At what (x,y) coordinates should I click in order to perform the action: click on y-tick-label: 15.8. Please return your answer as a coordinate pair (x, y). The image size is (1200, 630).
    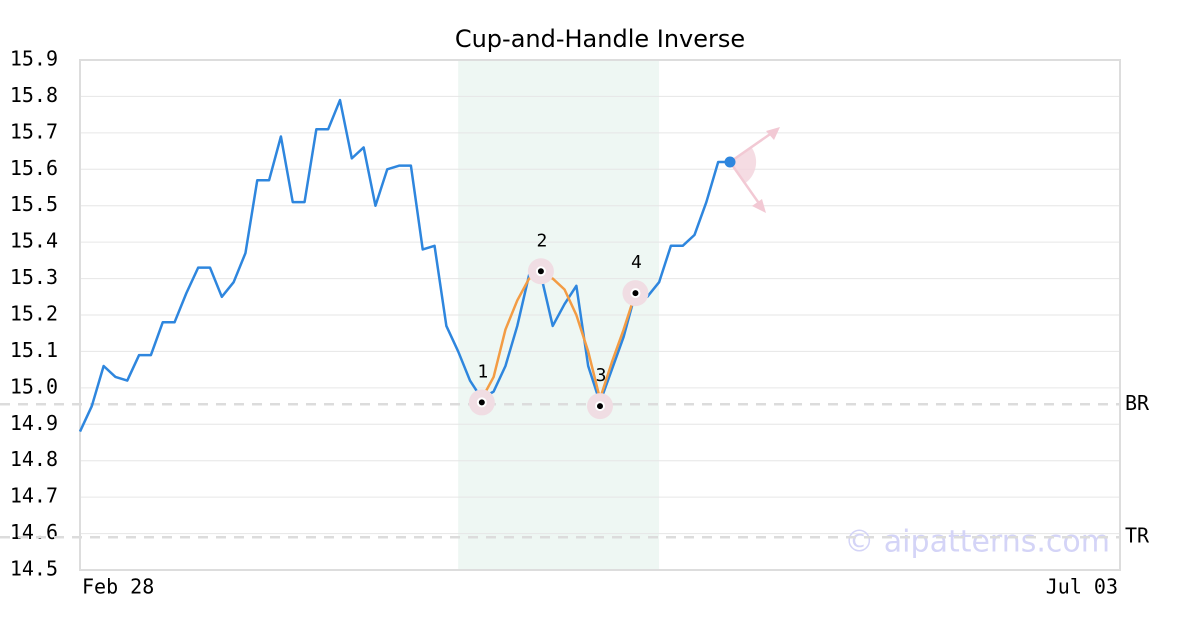
    Looking at the image, I should click on (34, 95).